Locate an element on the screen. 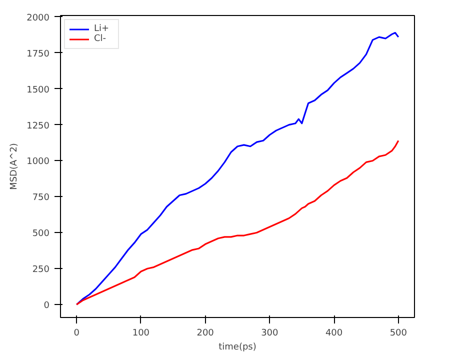 This screenshot has width=474, height=355. y-tick-label: 1750 is located at coordinates (38, 54).